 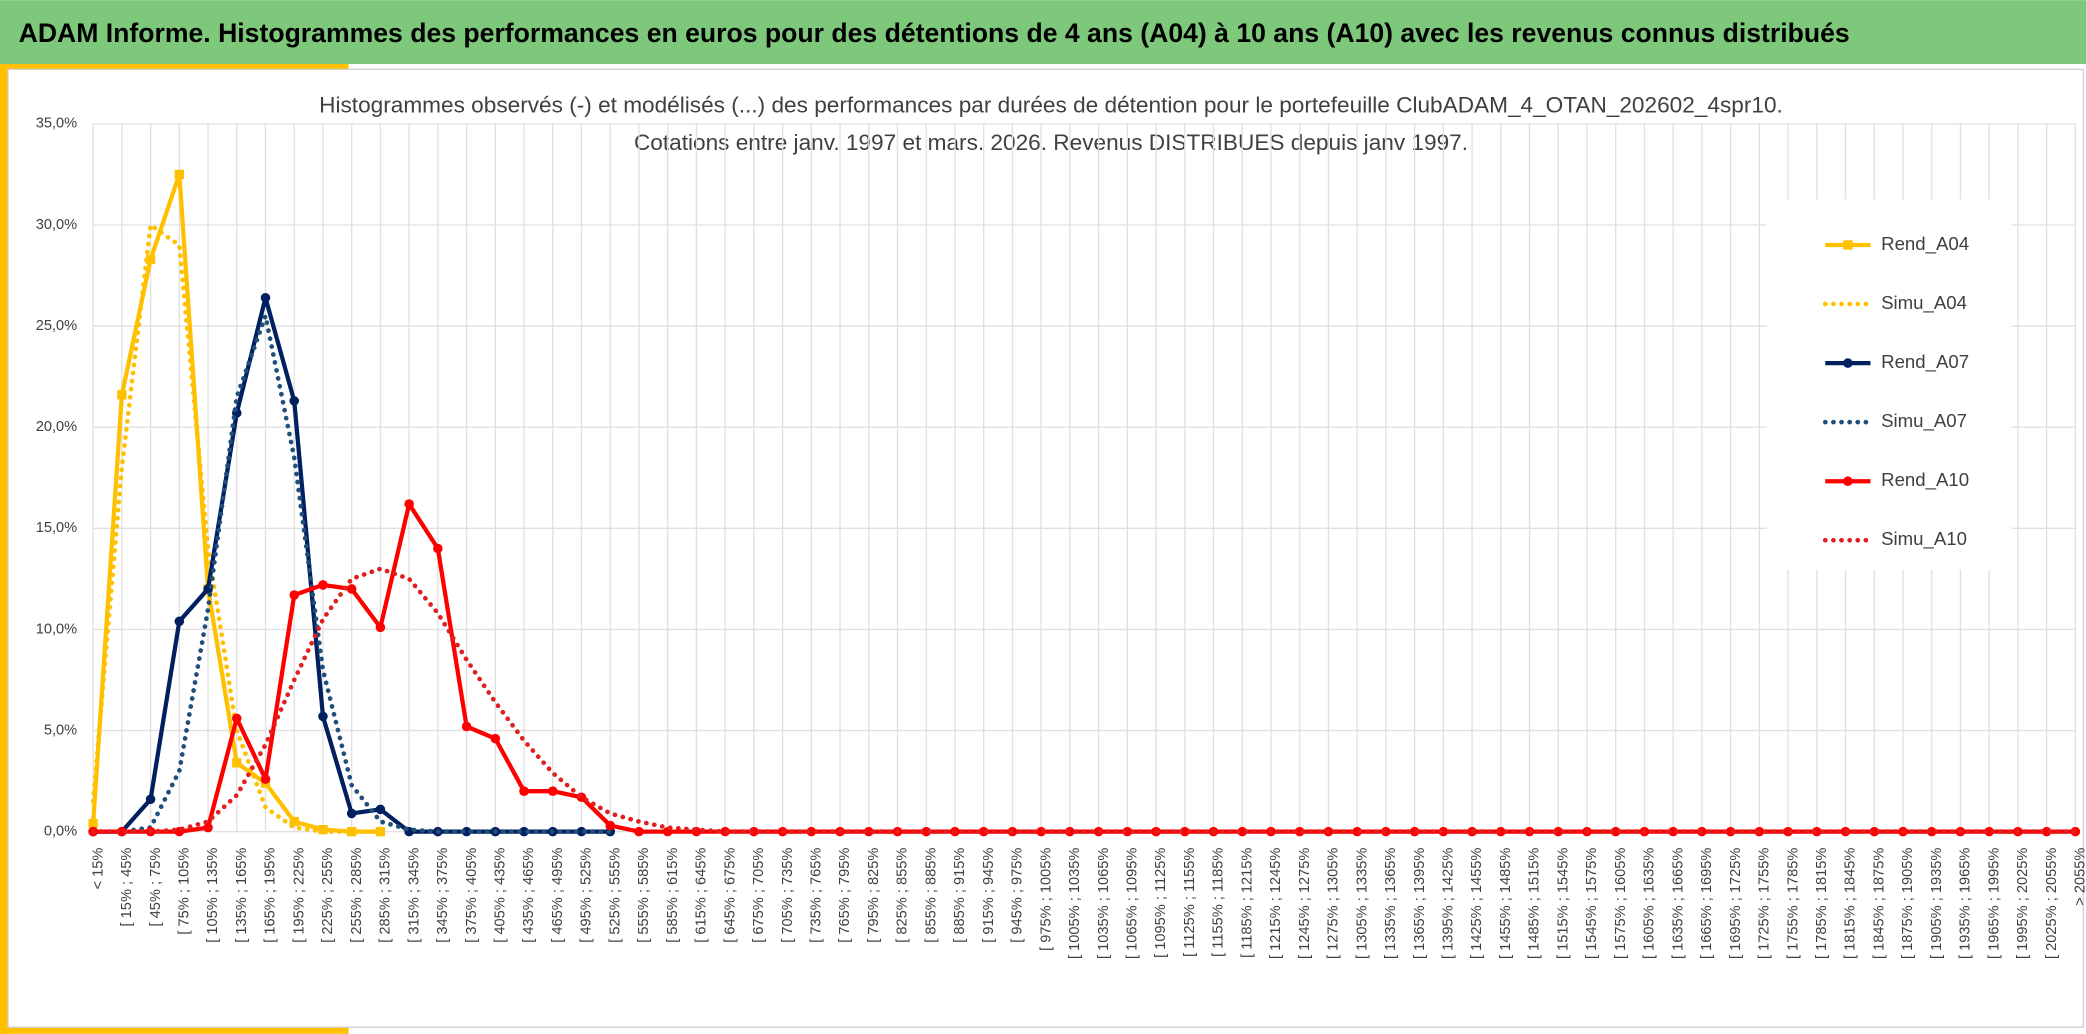 What do you see at coordinates (1765, 903) in the screenshot?
I see `x-tick-label: [ 1725% ; 1755%` at bounding box center [1765, 903].